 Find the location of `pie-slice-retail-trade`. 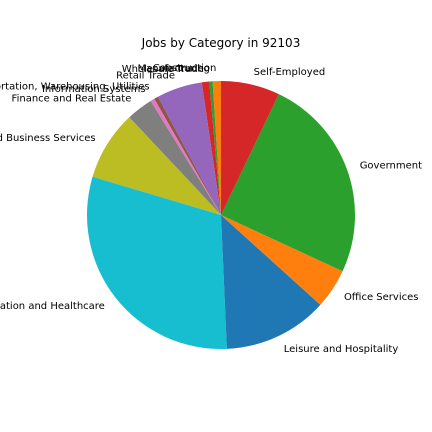

pie-slice-retail-trade is located at coordinates (189, 149).